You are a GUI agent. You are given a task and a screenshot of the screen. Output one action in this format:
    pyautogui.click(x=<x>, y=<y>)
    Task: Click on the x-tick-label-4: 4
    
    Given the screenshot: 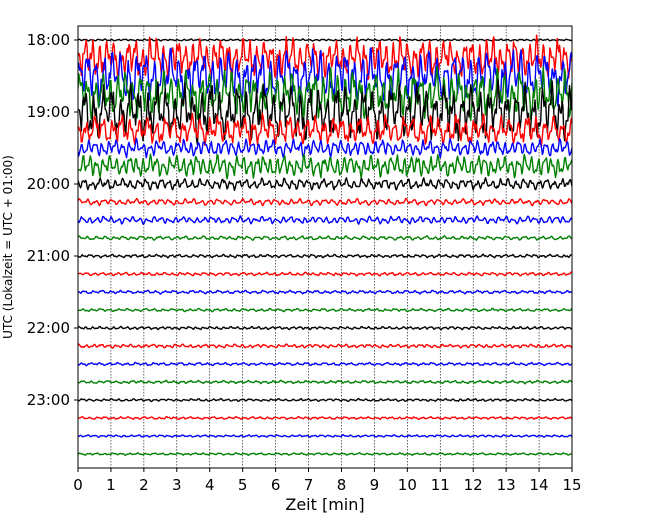 What is the action you would take?
    pyautogui.click(x=210, y=485)
    